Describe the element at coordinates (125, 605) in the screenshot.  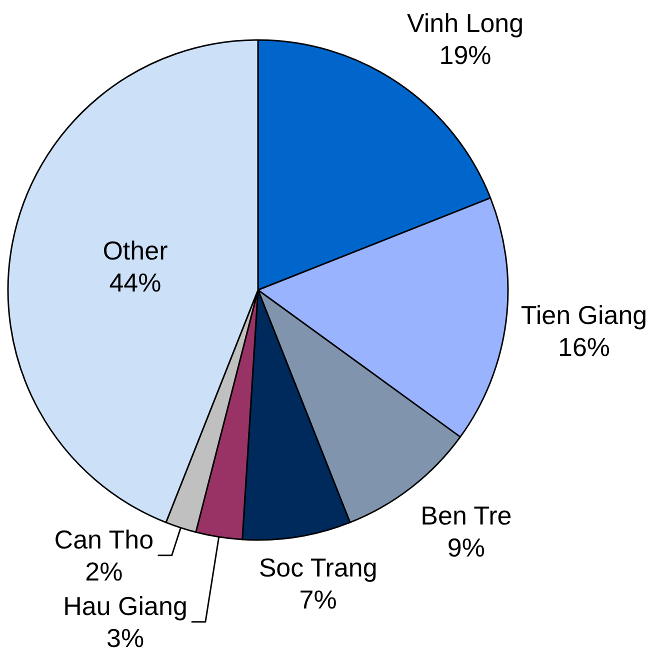
I see `slice-label: Hau Giang` at that location.